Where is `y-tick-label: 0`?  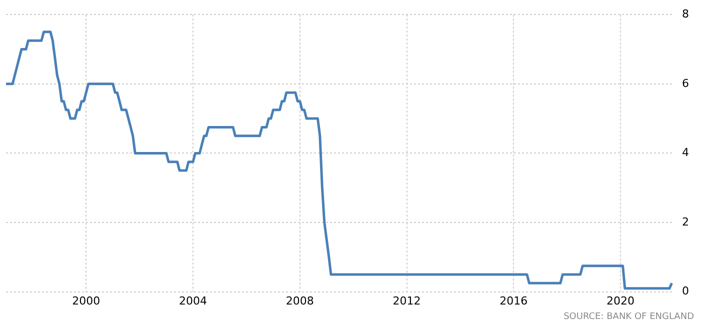 y-tick-label: 0 is located at coordinates (685, 291).